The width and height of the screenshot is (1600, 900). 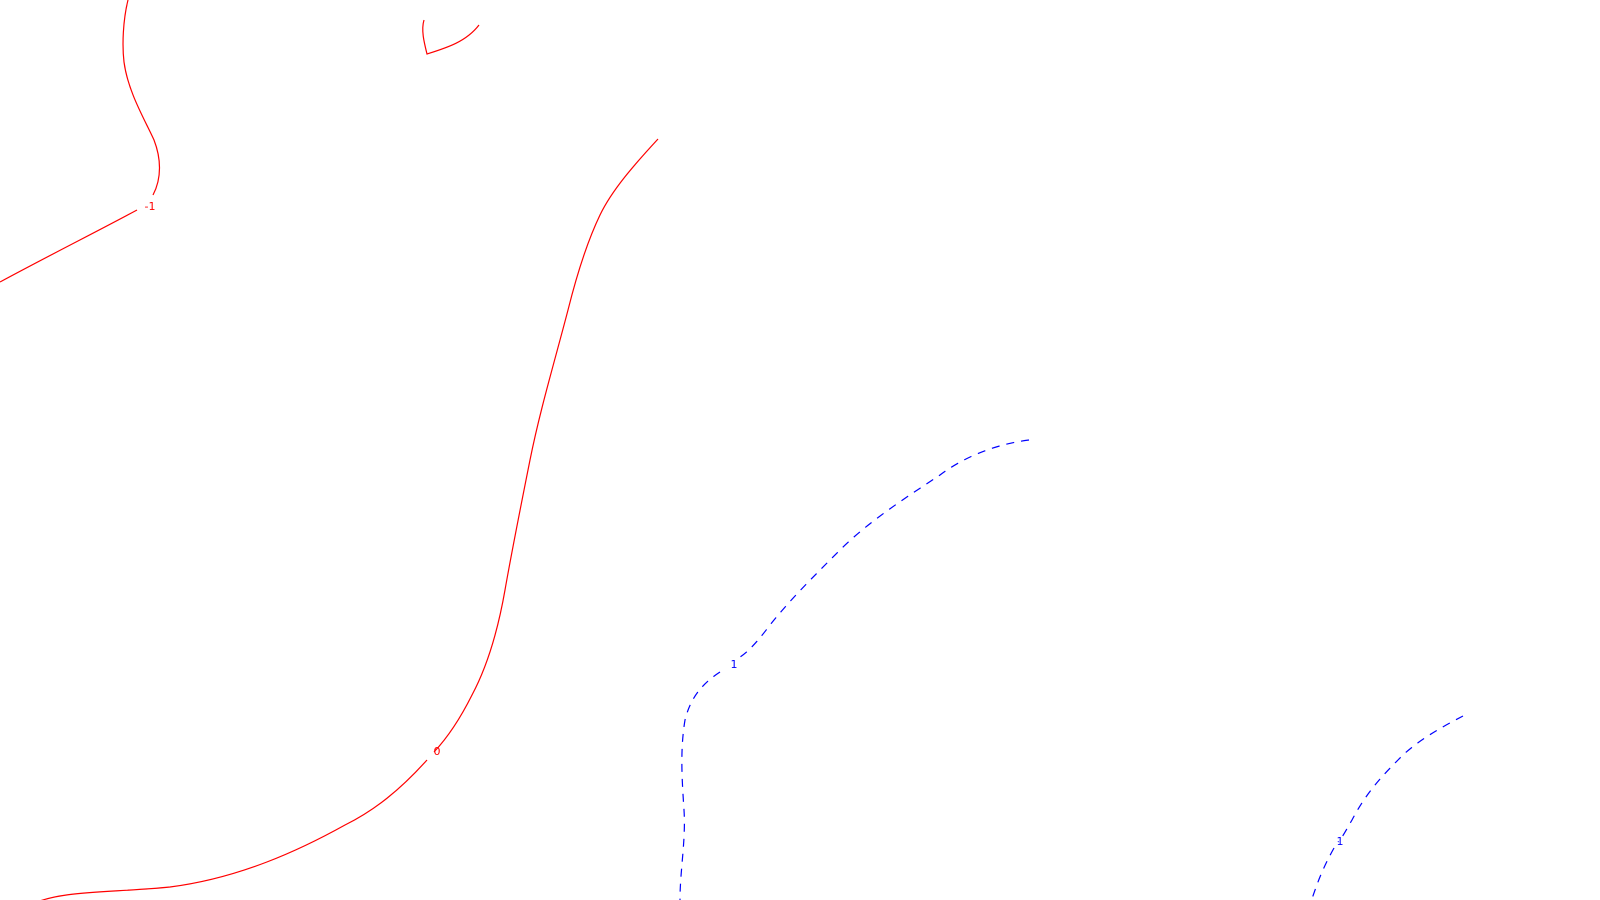 I want to click on contour-label-level-0: 0, so click(x=437, y=751).